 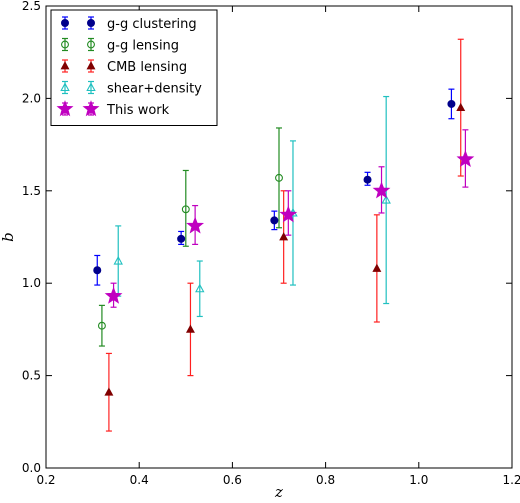 I want to click on x-tick-label: 0.8, so click(x=325, y=480).